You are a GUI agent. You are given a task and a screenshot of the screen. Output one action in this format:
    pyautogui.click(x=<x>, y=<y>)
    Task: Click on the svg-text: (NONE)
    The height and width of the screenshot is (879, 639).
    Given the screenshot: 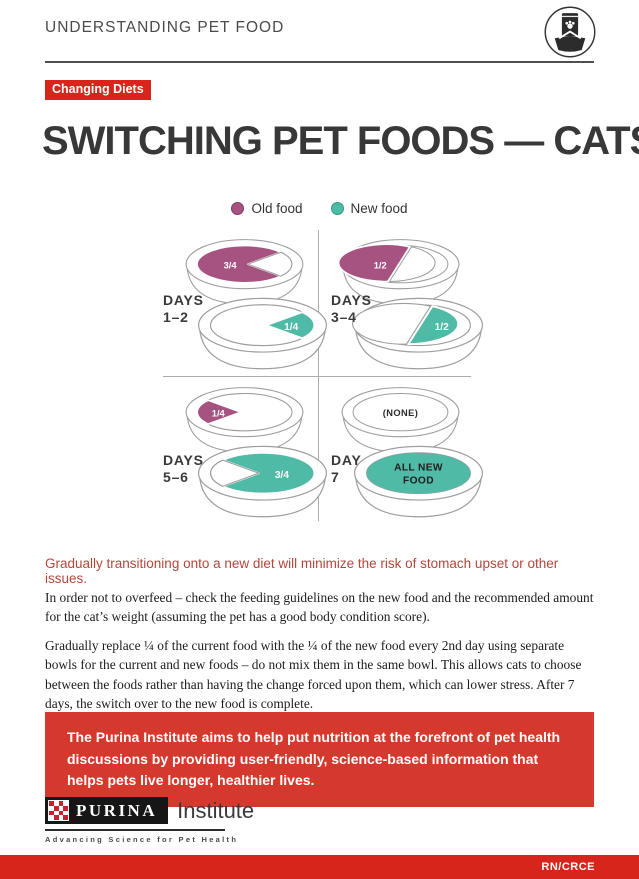 What is the action you would take?
    pyautogui.click(x=401, y=413)
    